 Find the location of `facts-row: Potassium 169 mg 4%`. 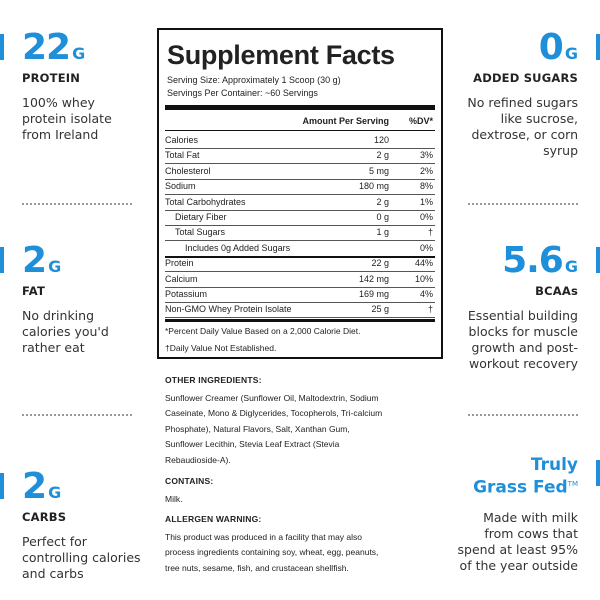

facts-row: Potassium 169 mg 4% is located at coordinates (300, 295).